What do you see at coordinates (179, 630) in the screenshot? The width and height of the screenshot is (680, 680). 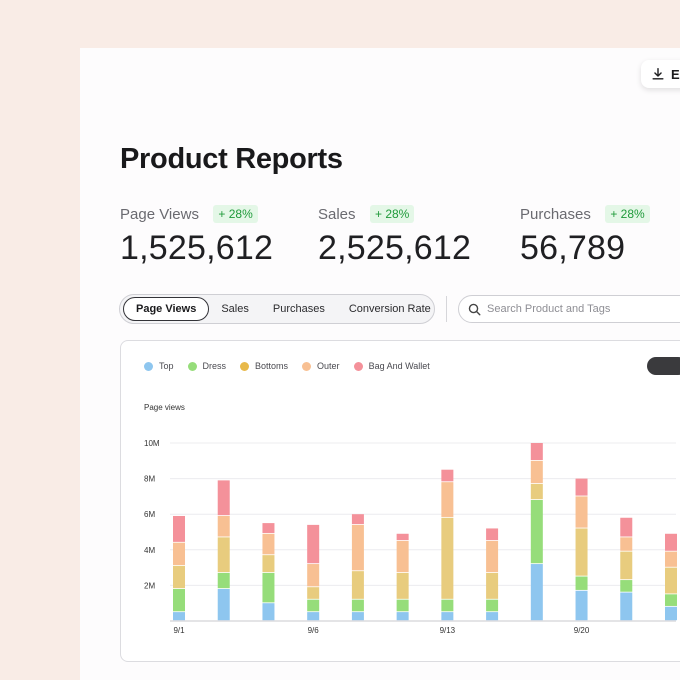 I see `x-tick-label: 9/1` at bounding box center [179, 630].